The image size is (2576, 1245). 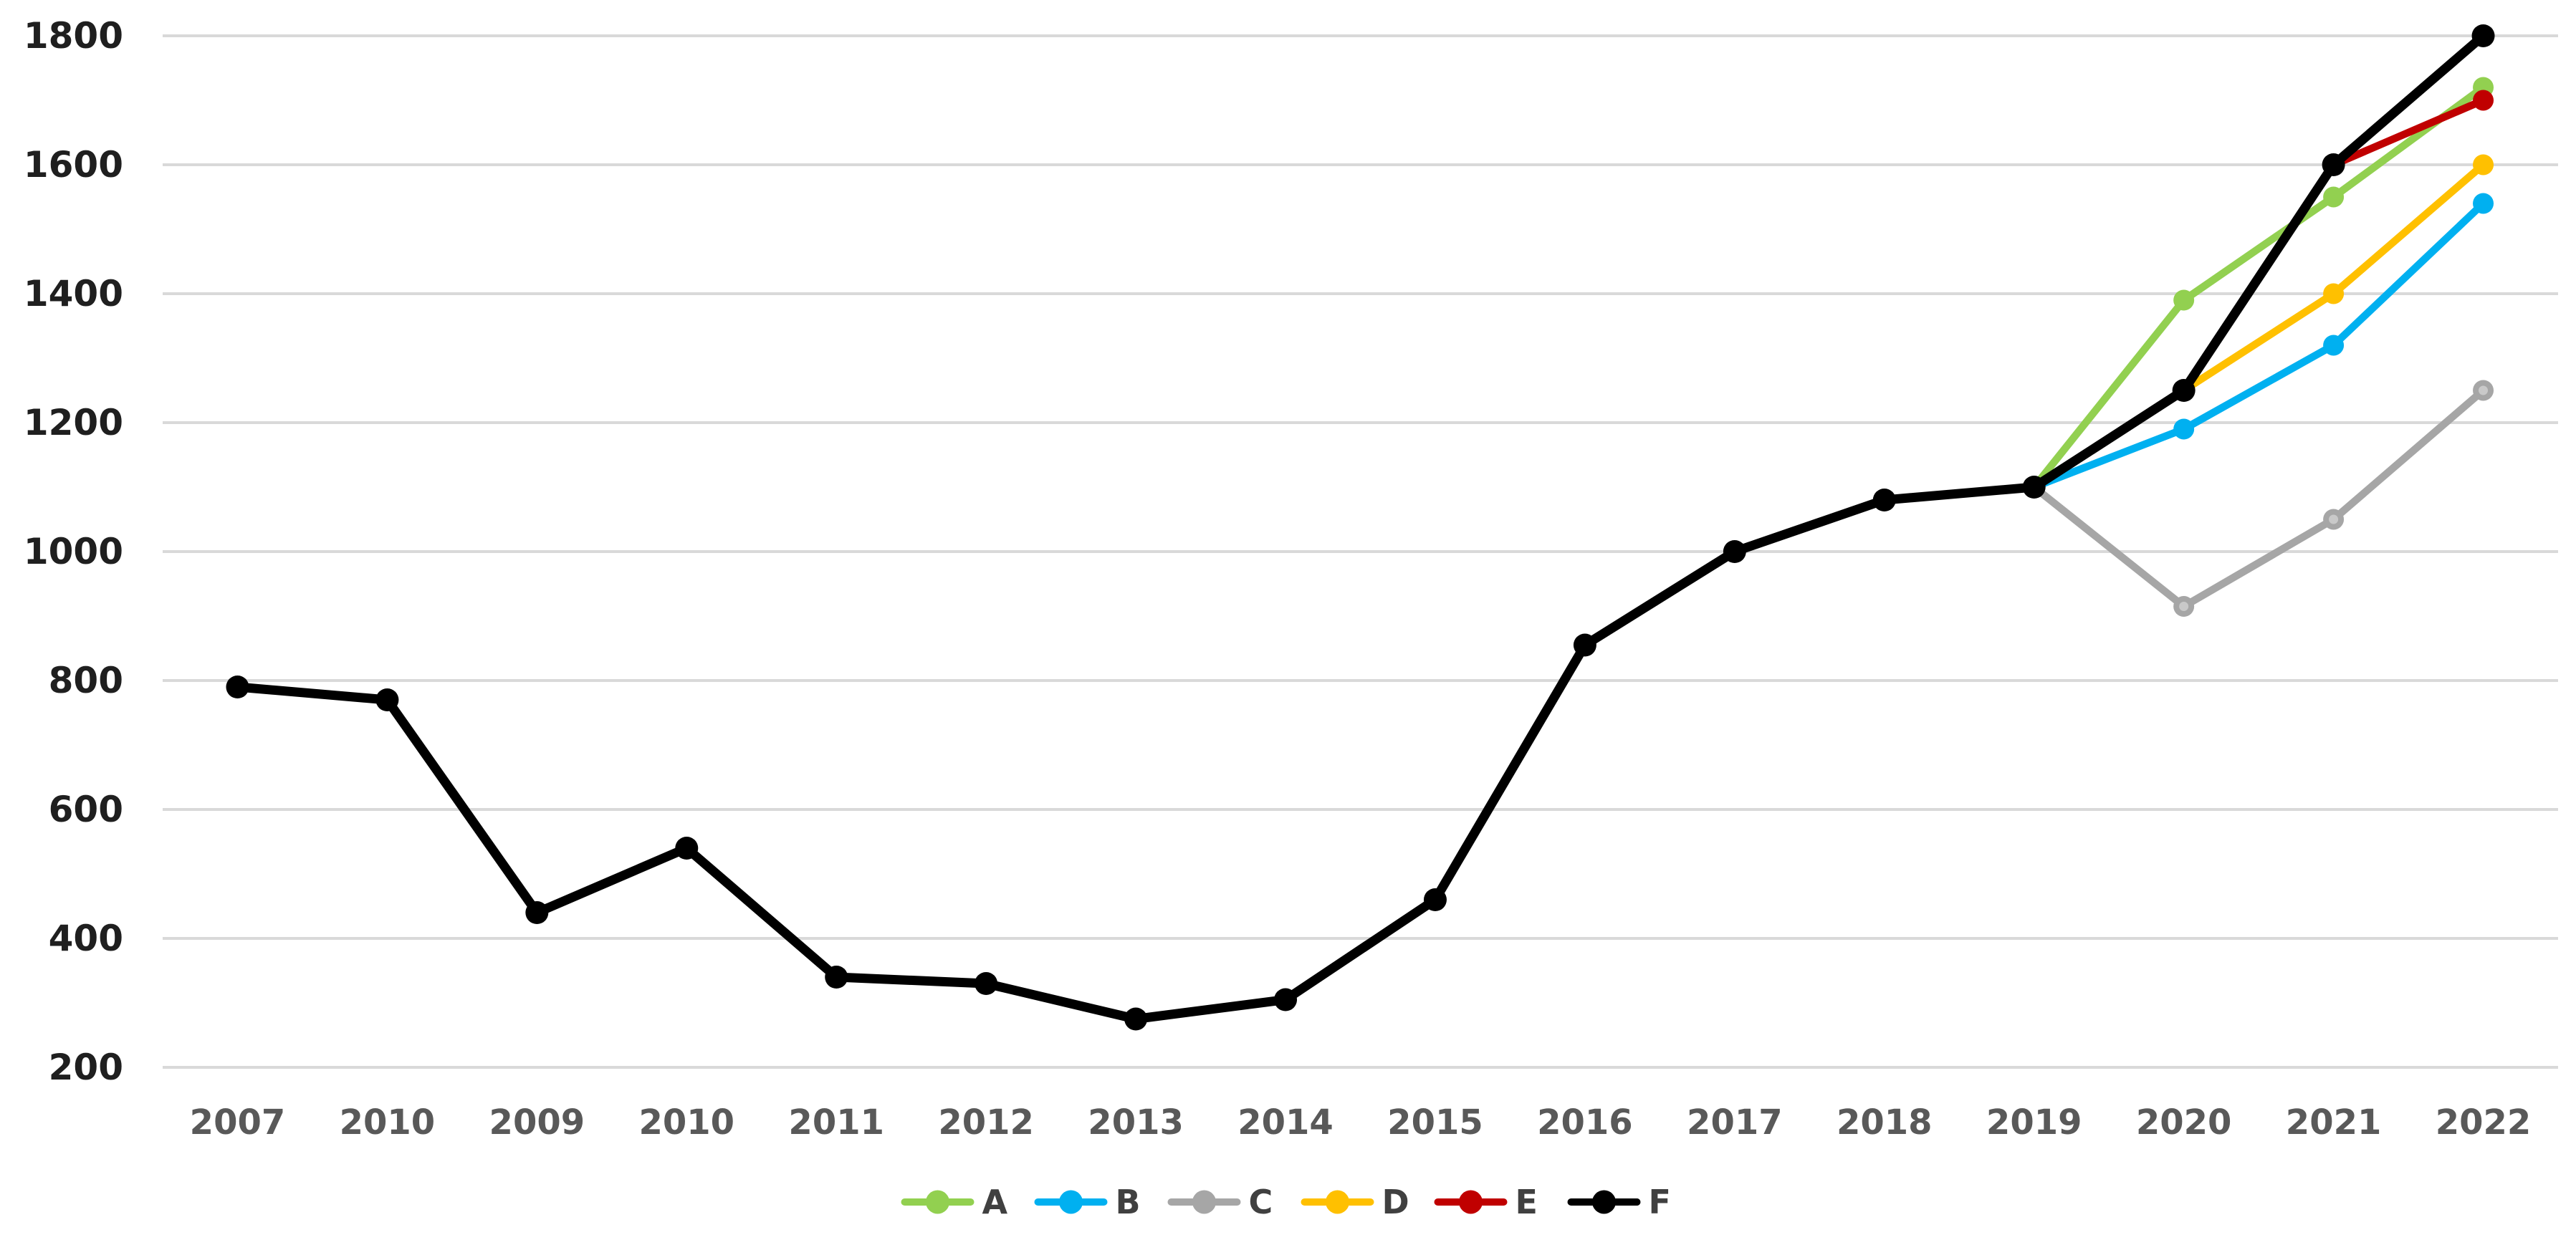 I want to click on y-tick-label: 400, so click(x=86, y=938).